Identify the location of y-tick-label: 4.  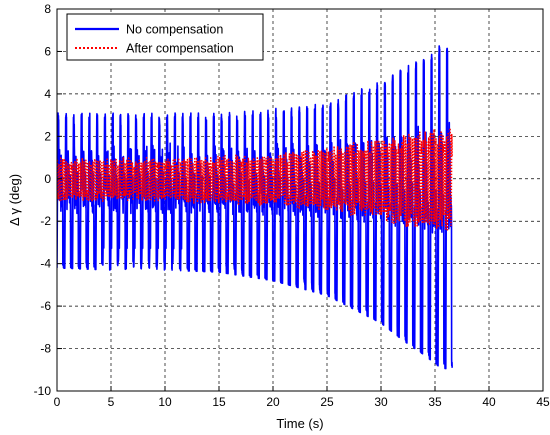
(47, 94).